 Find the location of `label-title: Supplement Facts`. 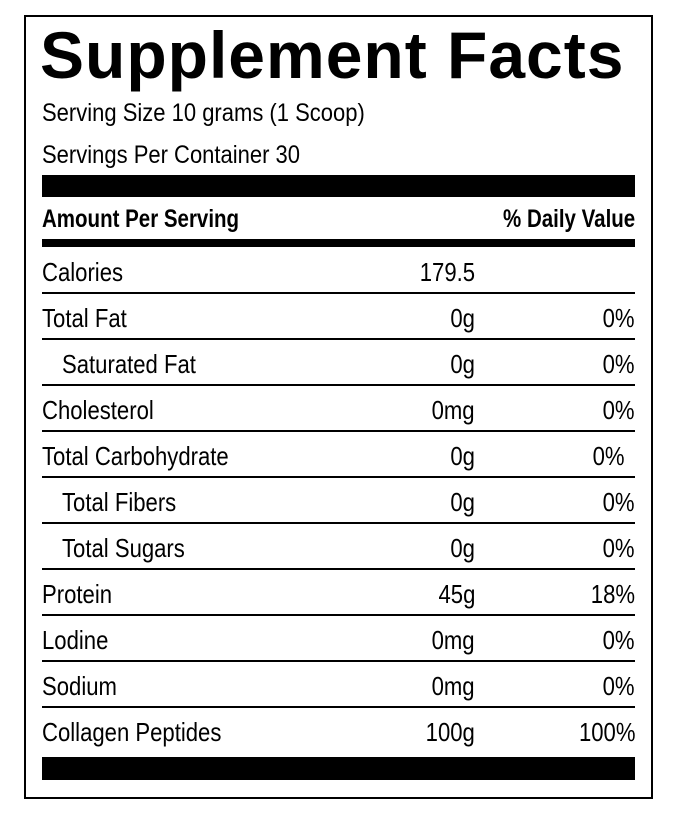

label-title: Supplement Facts is located at coordinates (332, 55).